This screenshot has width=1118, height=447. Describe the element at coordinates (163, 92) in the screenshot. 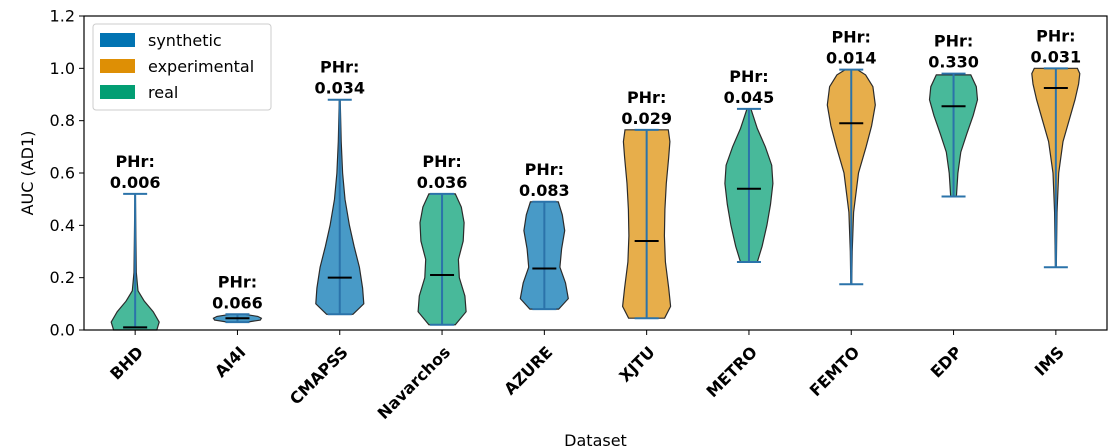

I see `legend-label-real: real` at that location.